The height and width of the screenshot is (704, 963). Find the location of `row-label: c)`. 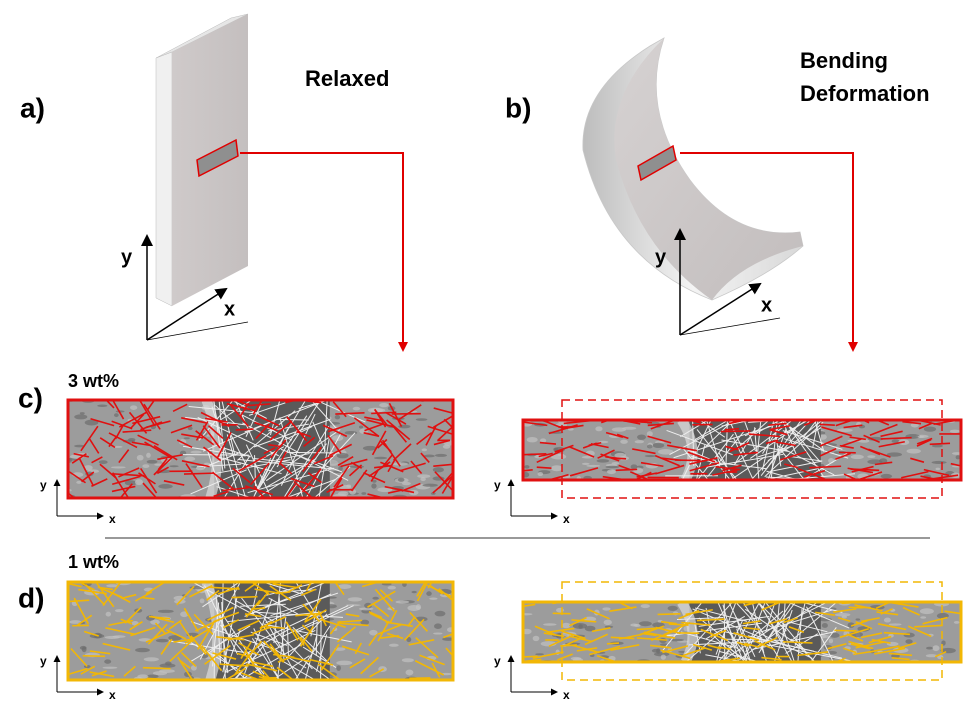

row-label: c) is located at coordinates (30, 397).